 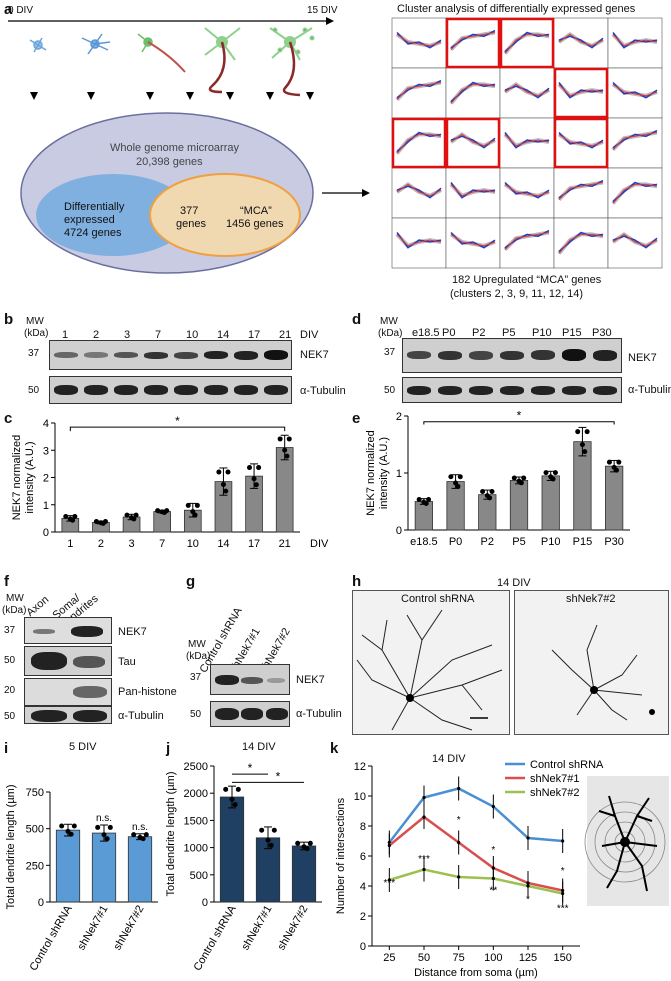 I want to click on b-lane-label: 7, so click(x=158, y=335).